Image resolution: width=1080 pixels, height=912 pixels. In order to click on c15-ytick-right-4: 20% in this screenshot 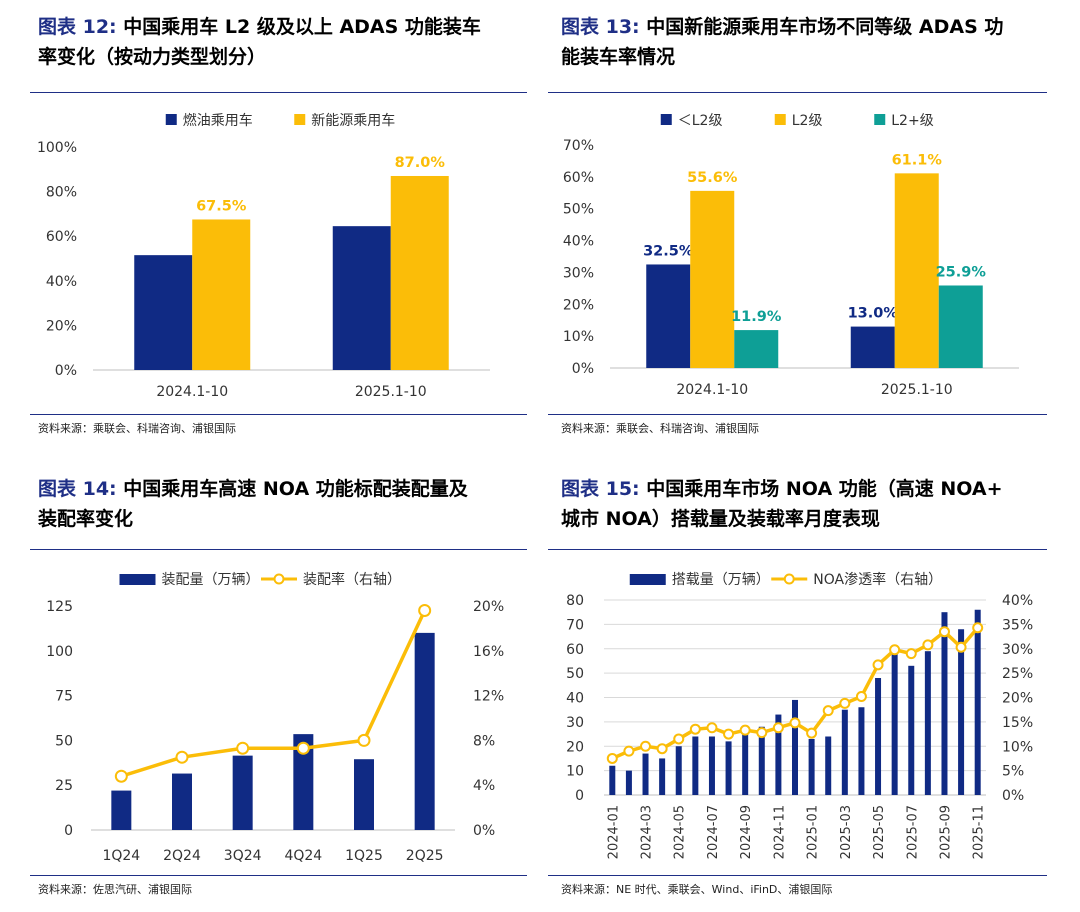, I will do `click(1017, 699)`.